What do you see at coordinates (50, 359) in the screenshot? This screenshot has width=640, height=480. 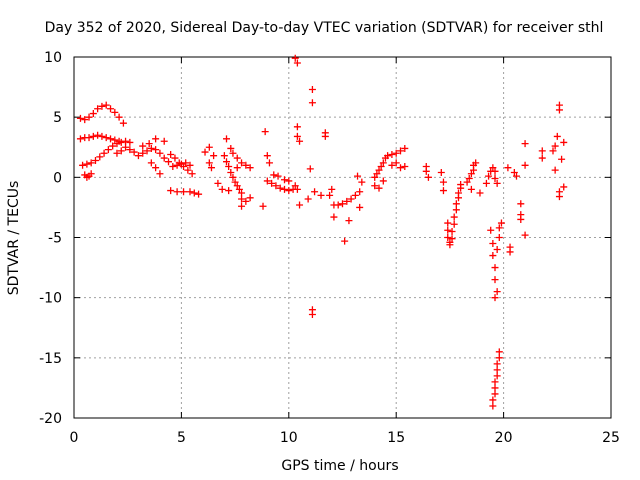 I see `y-tick-label: -15` at bounding box center [50, 359].